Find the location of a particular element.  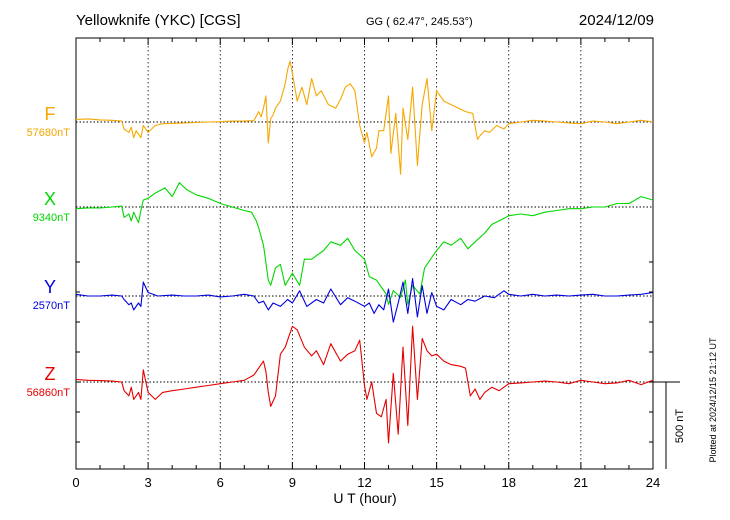

x-tick-label: 18 is located at coordinates (509, 482).